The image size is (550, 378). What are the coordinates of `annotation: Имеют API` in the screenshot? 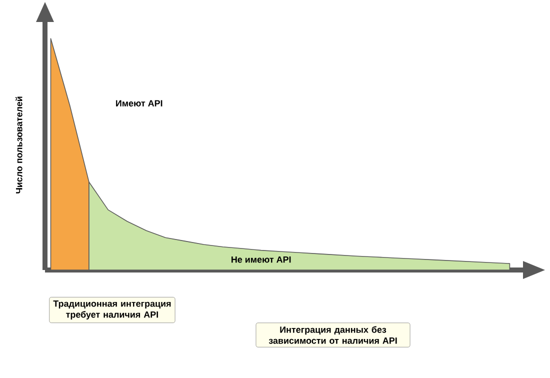 It's located at (139, 103).